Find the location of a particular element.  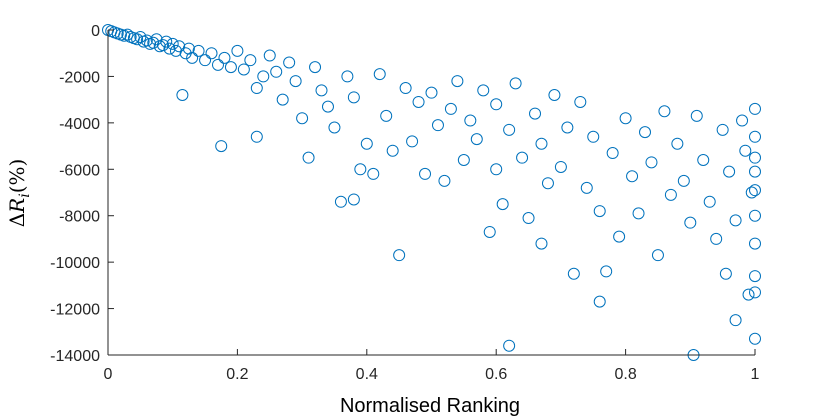

y-axis-title-unit: (%) is located at coordinates (17, 176).